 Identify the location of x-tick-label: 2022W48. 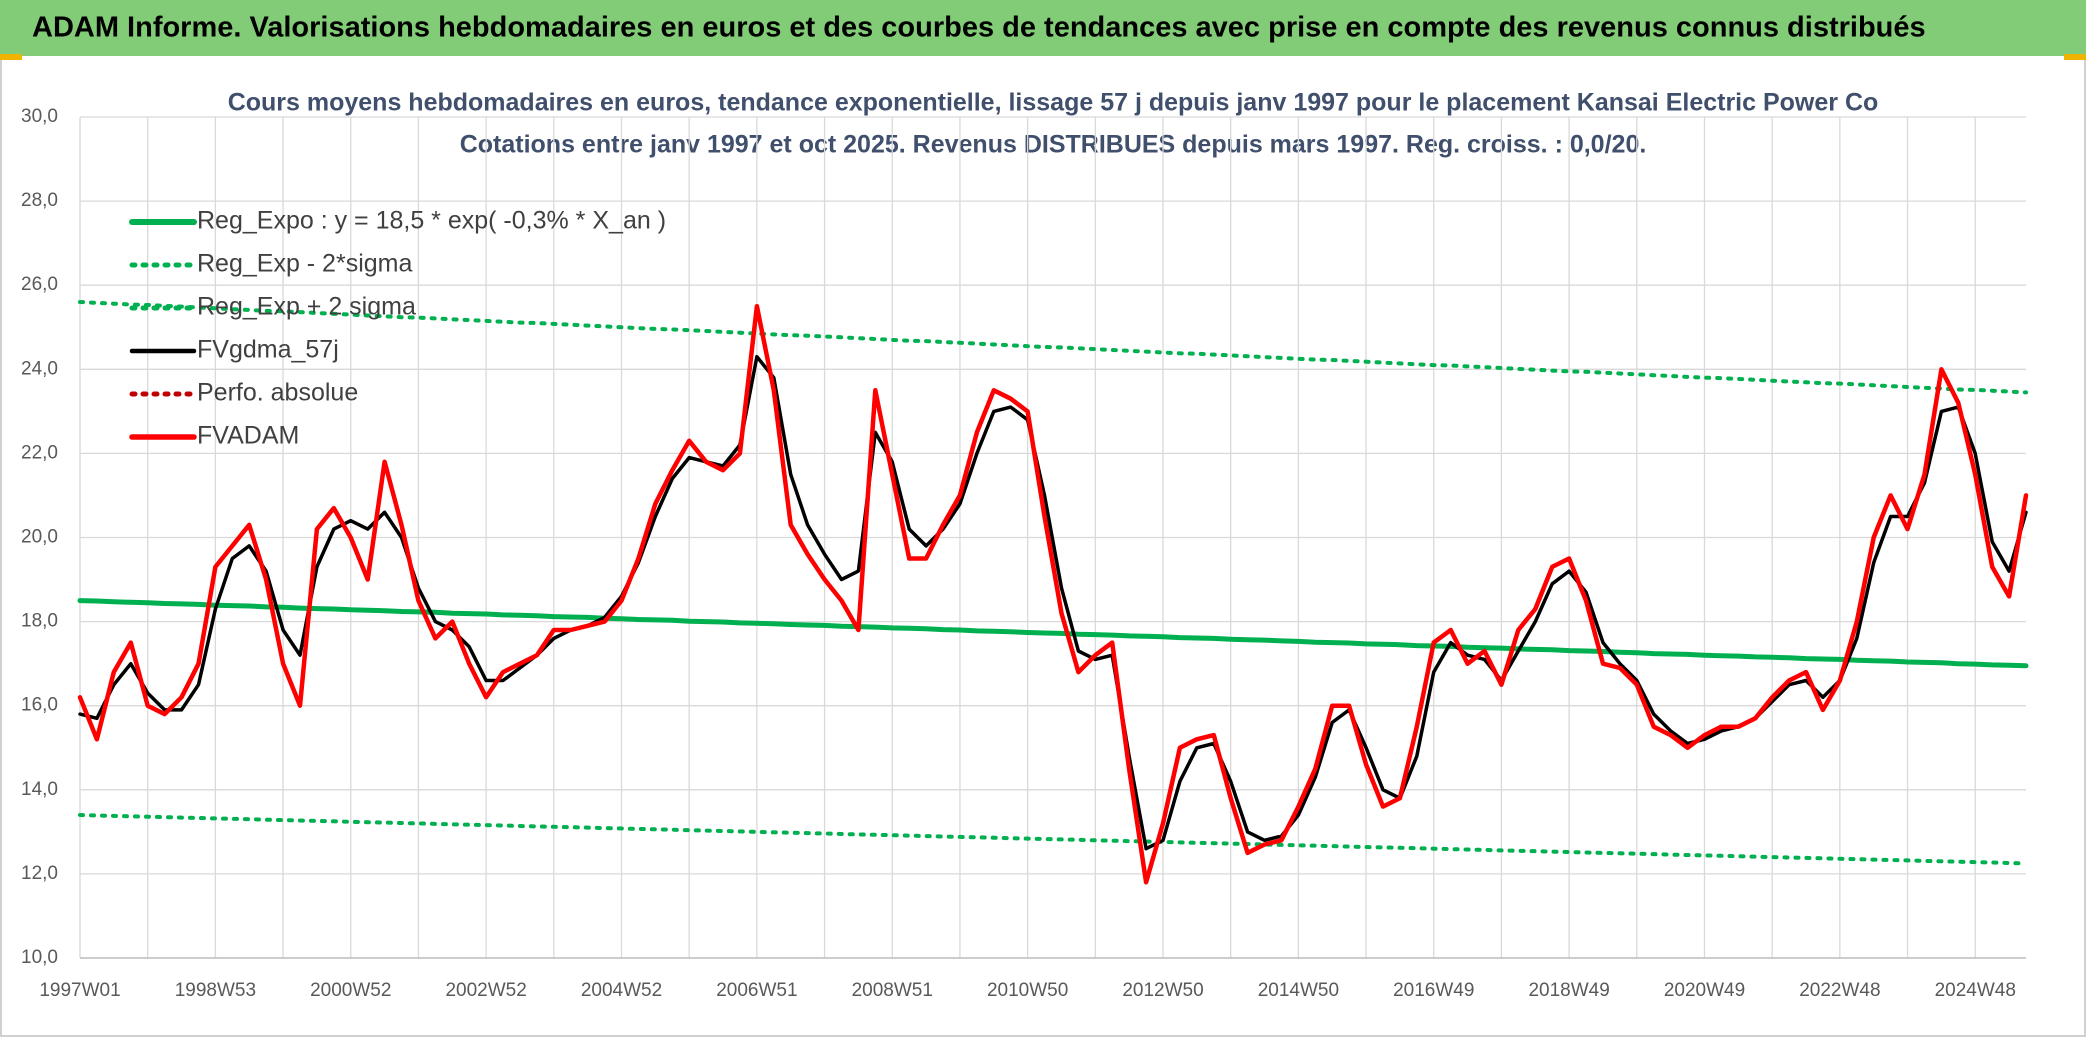
(1839, 990).